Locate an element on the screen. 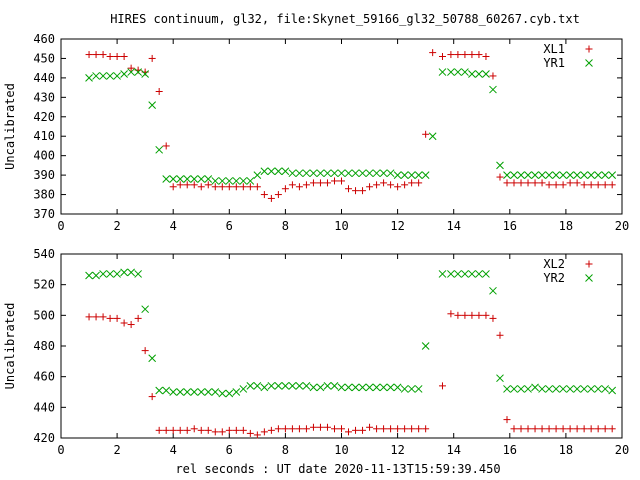 This screenshot has height=480, width=640. x-tick-label: 12 is located at coordinates (397, 450).